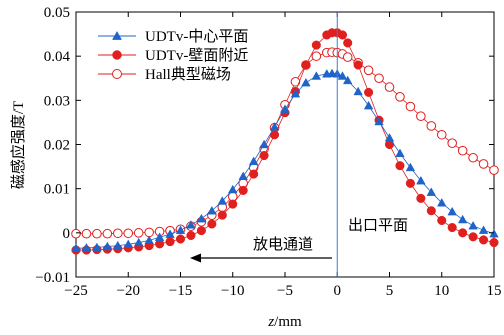  I want to click on x-tick-label: −25, so click(75, 291).